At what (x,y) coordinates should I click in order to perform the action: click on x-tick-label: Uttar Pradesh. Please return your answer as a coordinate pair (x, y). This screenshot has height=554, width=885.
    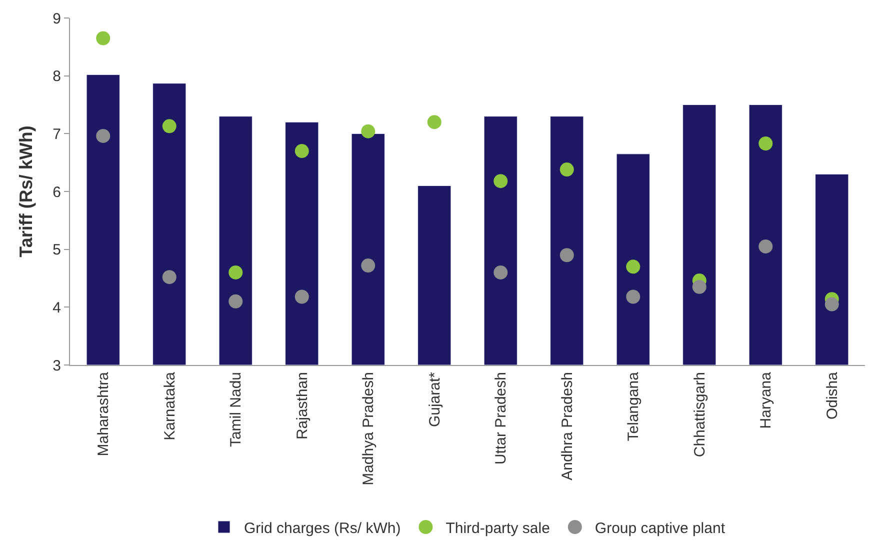
    Looking at the image, I should click on (501, 418).